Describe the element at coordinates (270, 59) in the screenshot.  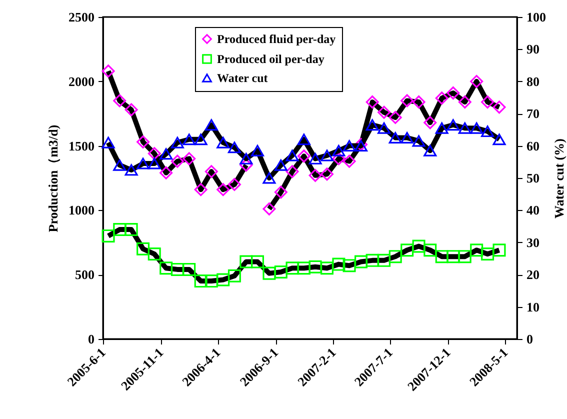
I see `legend-label: Produced oil per-day` at that location.